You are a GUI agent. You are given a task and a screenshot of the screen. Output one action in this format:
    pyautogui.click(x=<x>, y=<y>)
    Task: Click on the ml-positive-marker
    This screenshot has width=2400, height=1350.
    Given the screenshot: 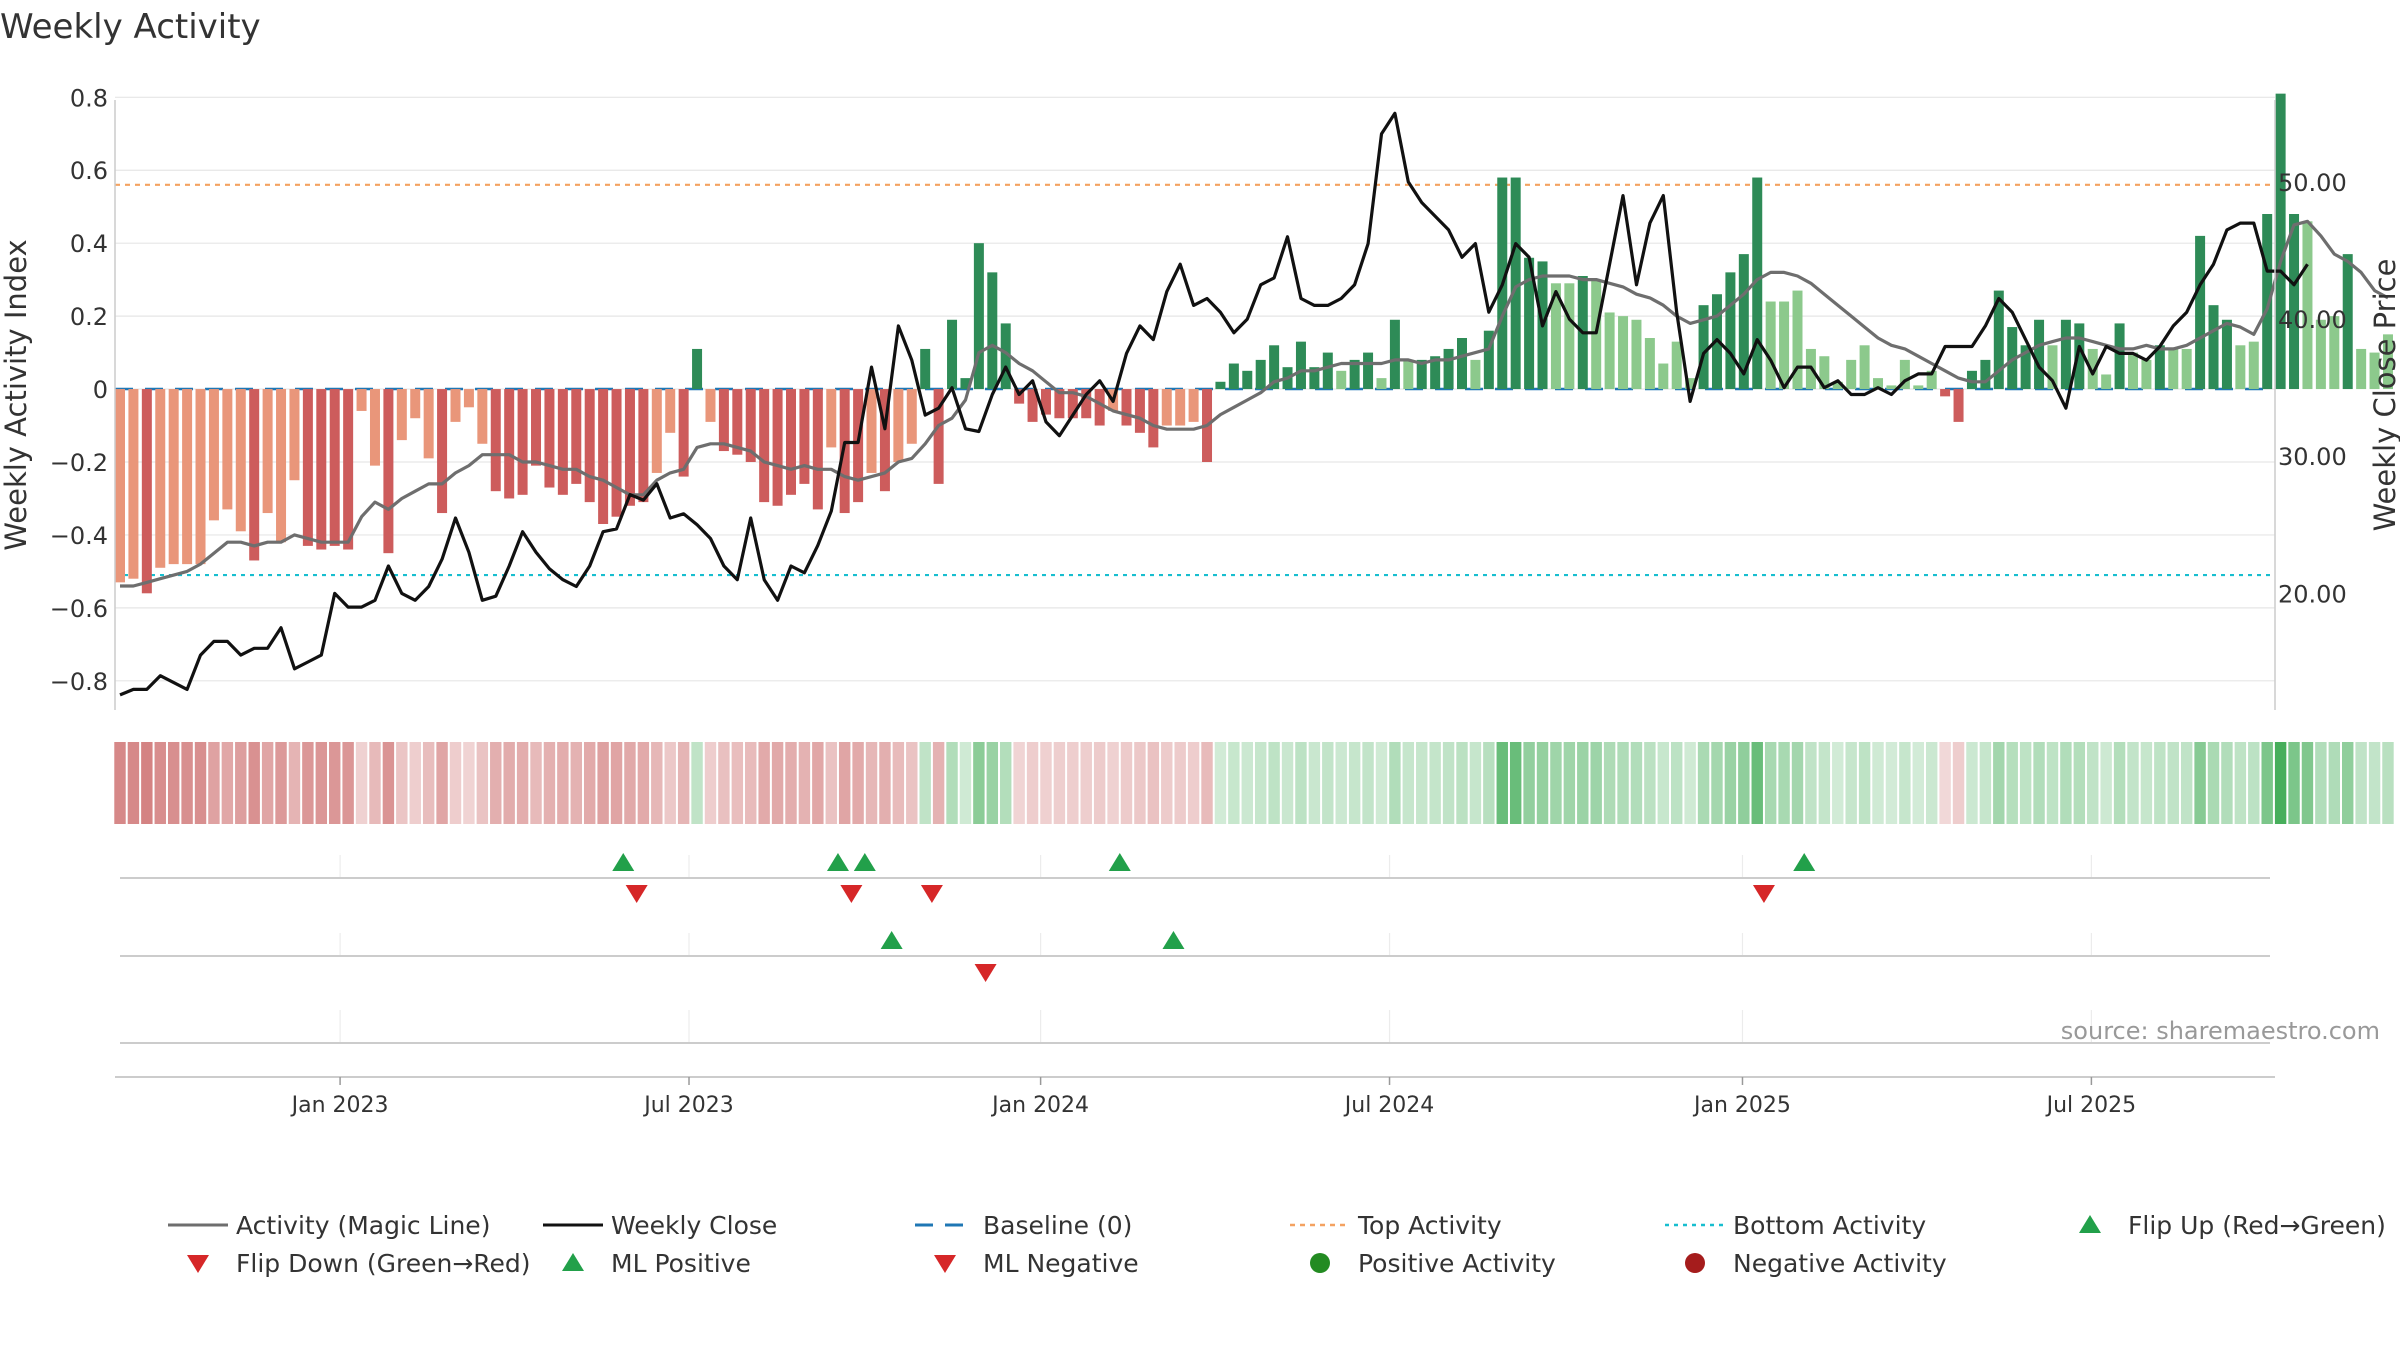 What is the action you would take?
    pyautogui.click(x=1173, y=940)
    